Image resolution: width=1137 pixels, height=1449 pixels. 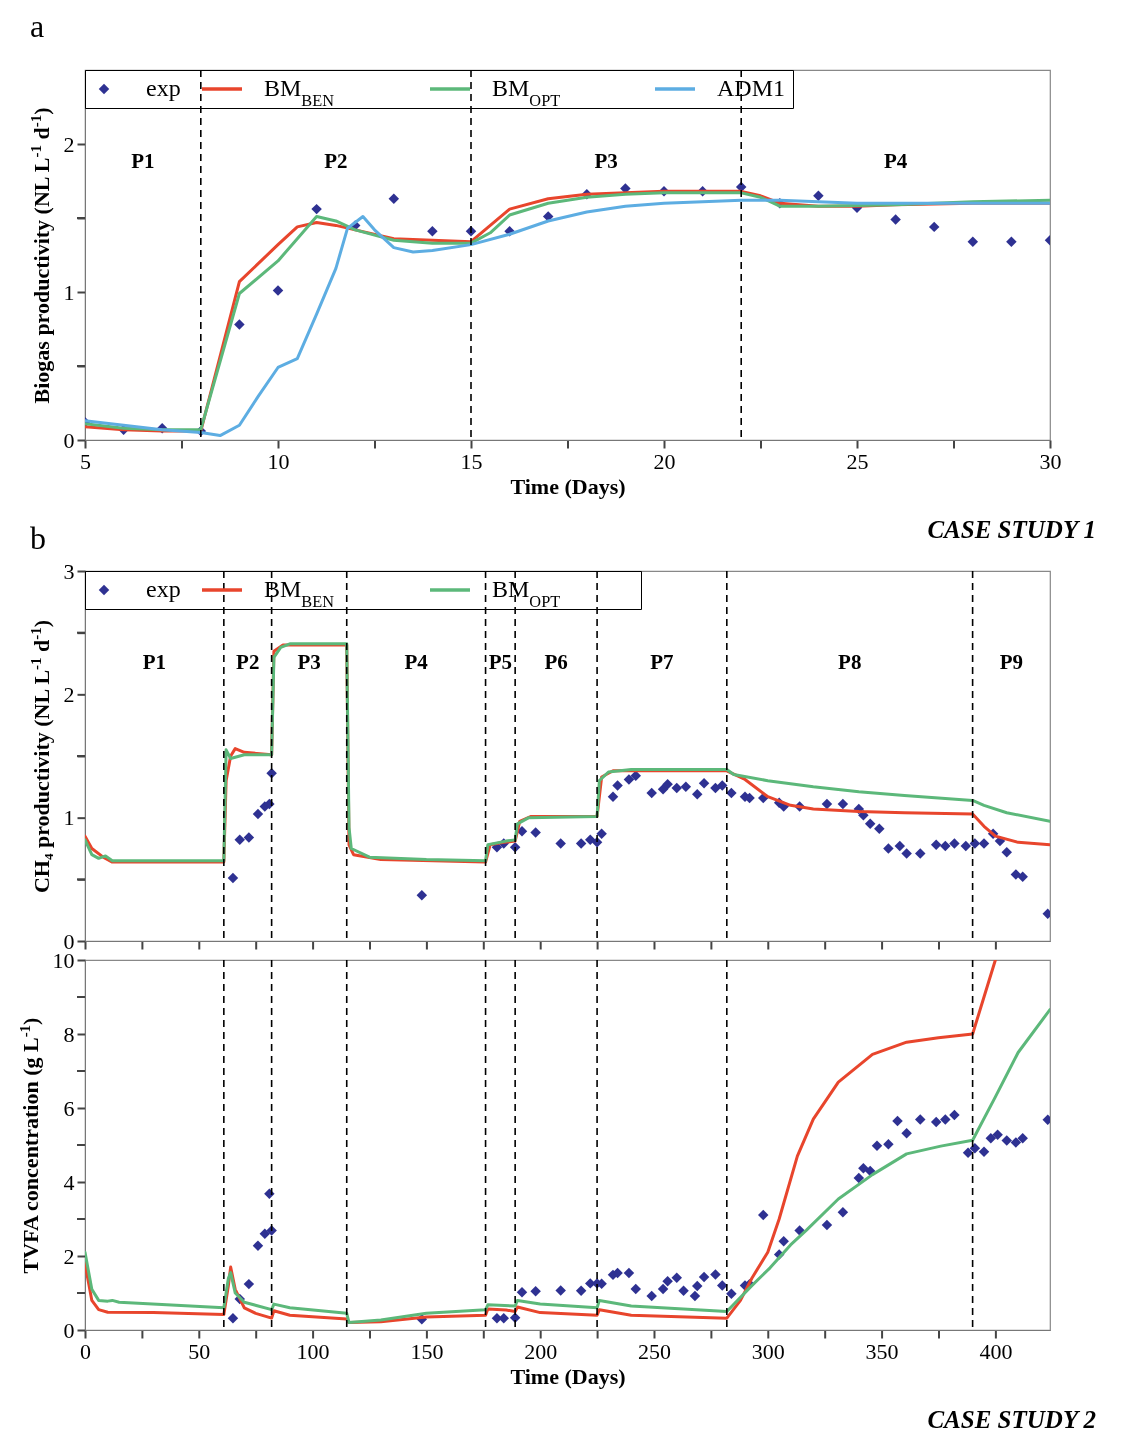 What do you see at coordinates (850, 662) in the screenshot?
I see `annotation: P8` at bounding box center [850, 662].